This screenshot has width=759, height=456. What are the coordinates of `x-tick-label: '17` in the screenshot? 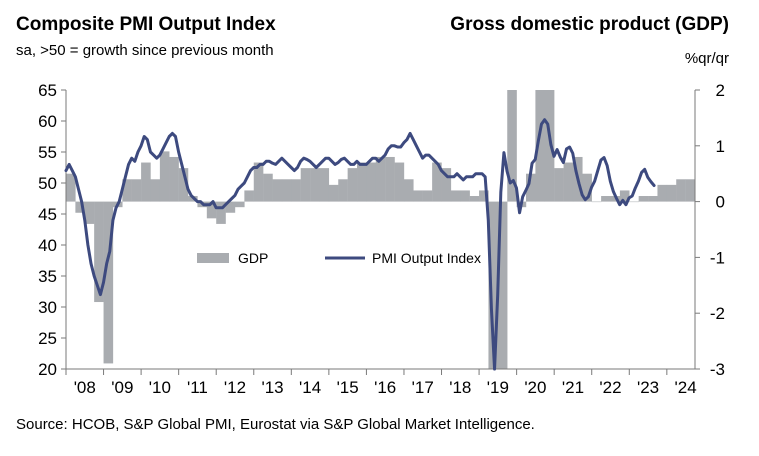 It's located at (423, 387).